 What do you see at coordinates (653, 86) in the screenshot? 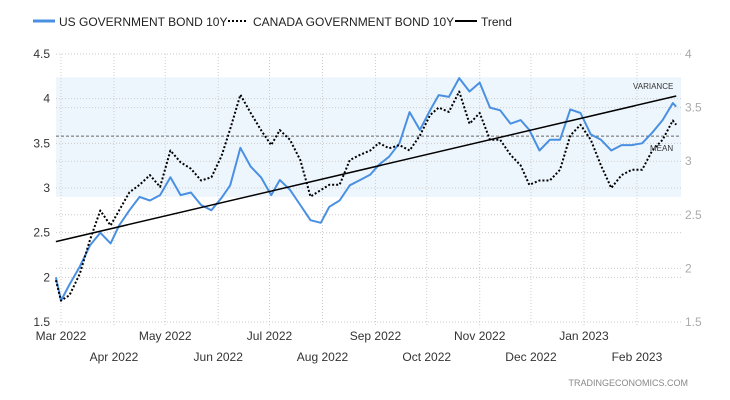
I see `variance-label: VARIANCE` at bounding box center [653, 86].